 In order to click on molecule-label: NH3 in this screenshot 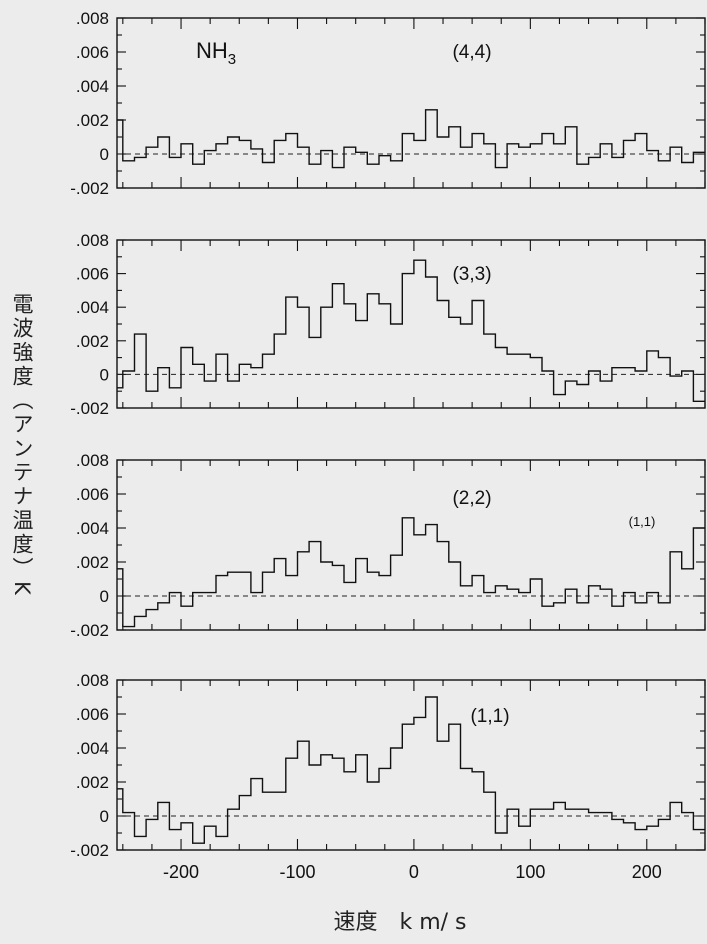, I will do `click(216, 53)`.